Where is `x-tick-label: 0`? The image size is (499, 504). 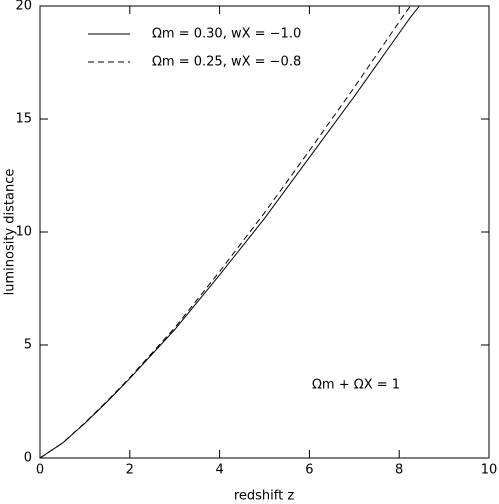 x-tick-label: 0 is located at coordinates (40, 470).